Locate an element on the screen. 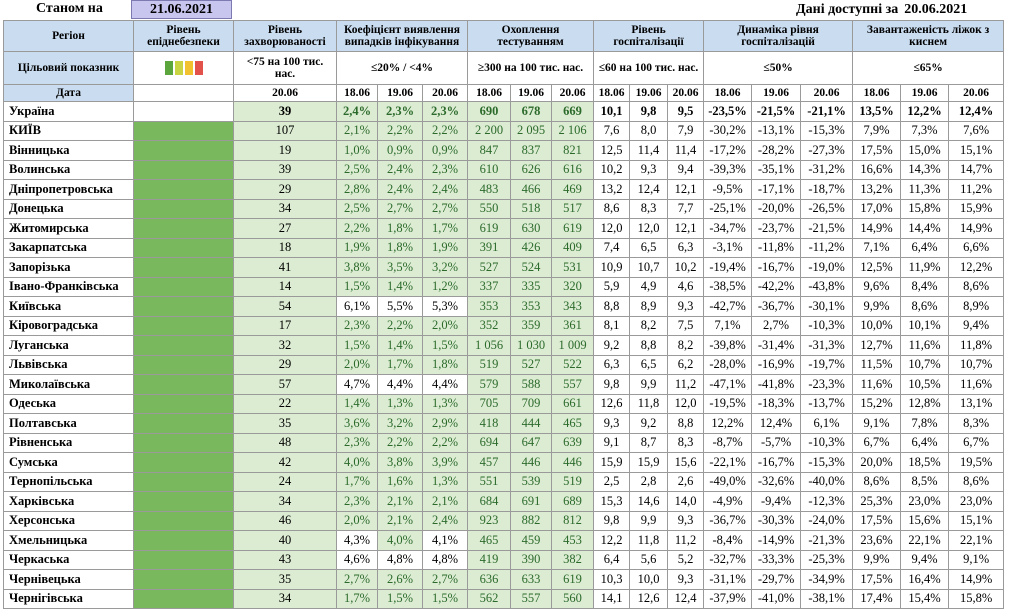  beds-value: 7,6% is located at coordinates (976, 130).